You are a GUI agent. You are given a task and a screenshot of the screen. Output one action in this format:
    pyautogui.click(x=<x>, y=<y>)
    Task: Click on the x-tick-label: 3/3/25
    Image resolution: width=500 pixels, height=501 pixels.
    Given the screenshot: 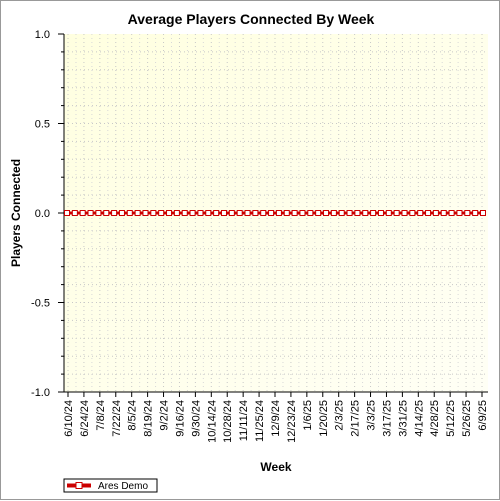 What is the action you would take?
    pyautogui.click(x=372, y=415)
    